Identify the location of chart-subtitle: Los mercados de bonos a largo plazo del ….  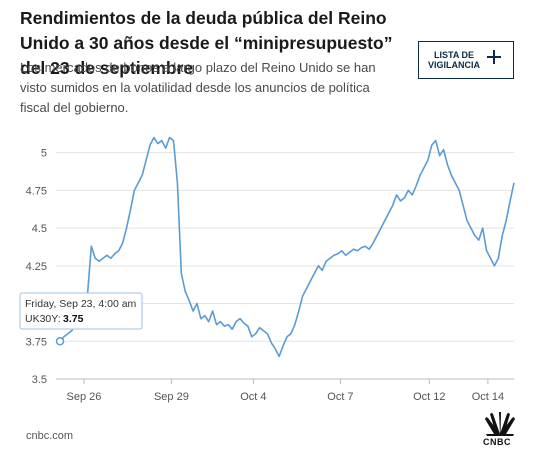
(198, 87).